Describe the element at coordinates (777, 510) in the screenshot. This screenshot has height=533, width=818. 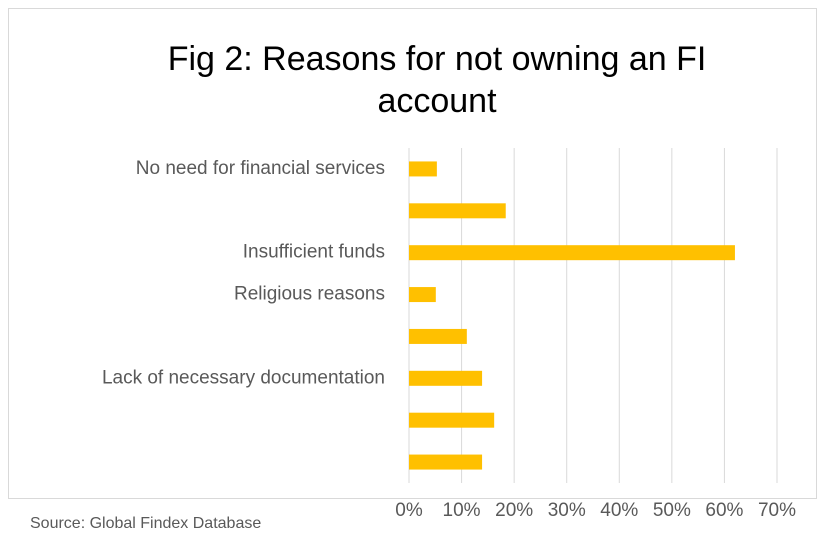
I see `x-tick-label: 70%` at that location.